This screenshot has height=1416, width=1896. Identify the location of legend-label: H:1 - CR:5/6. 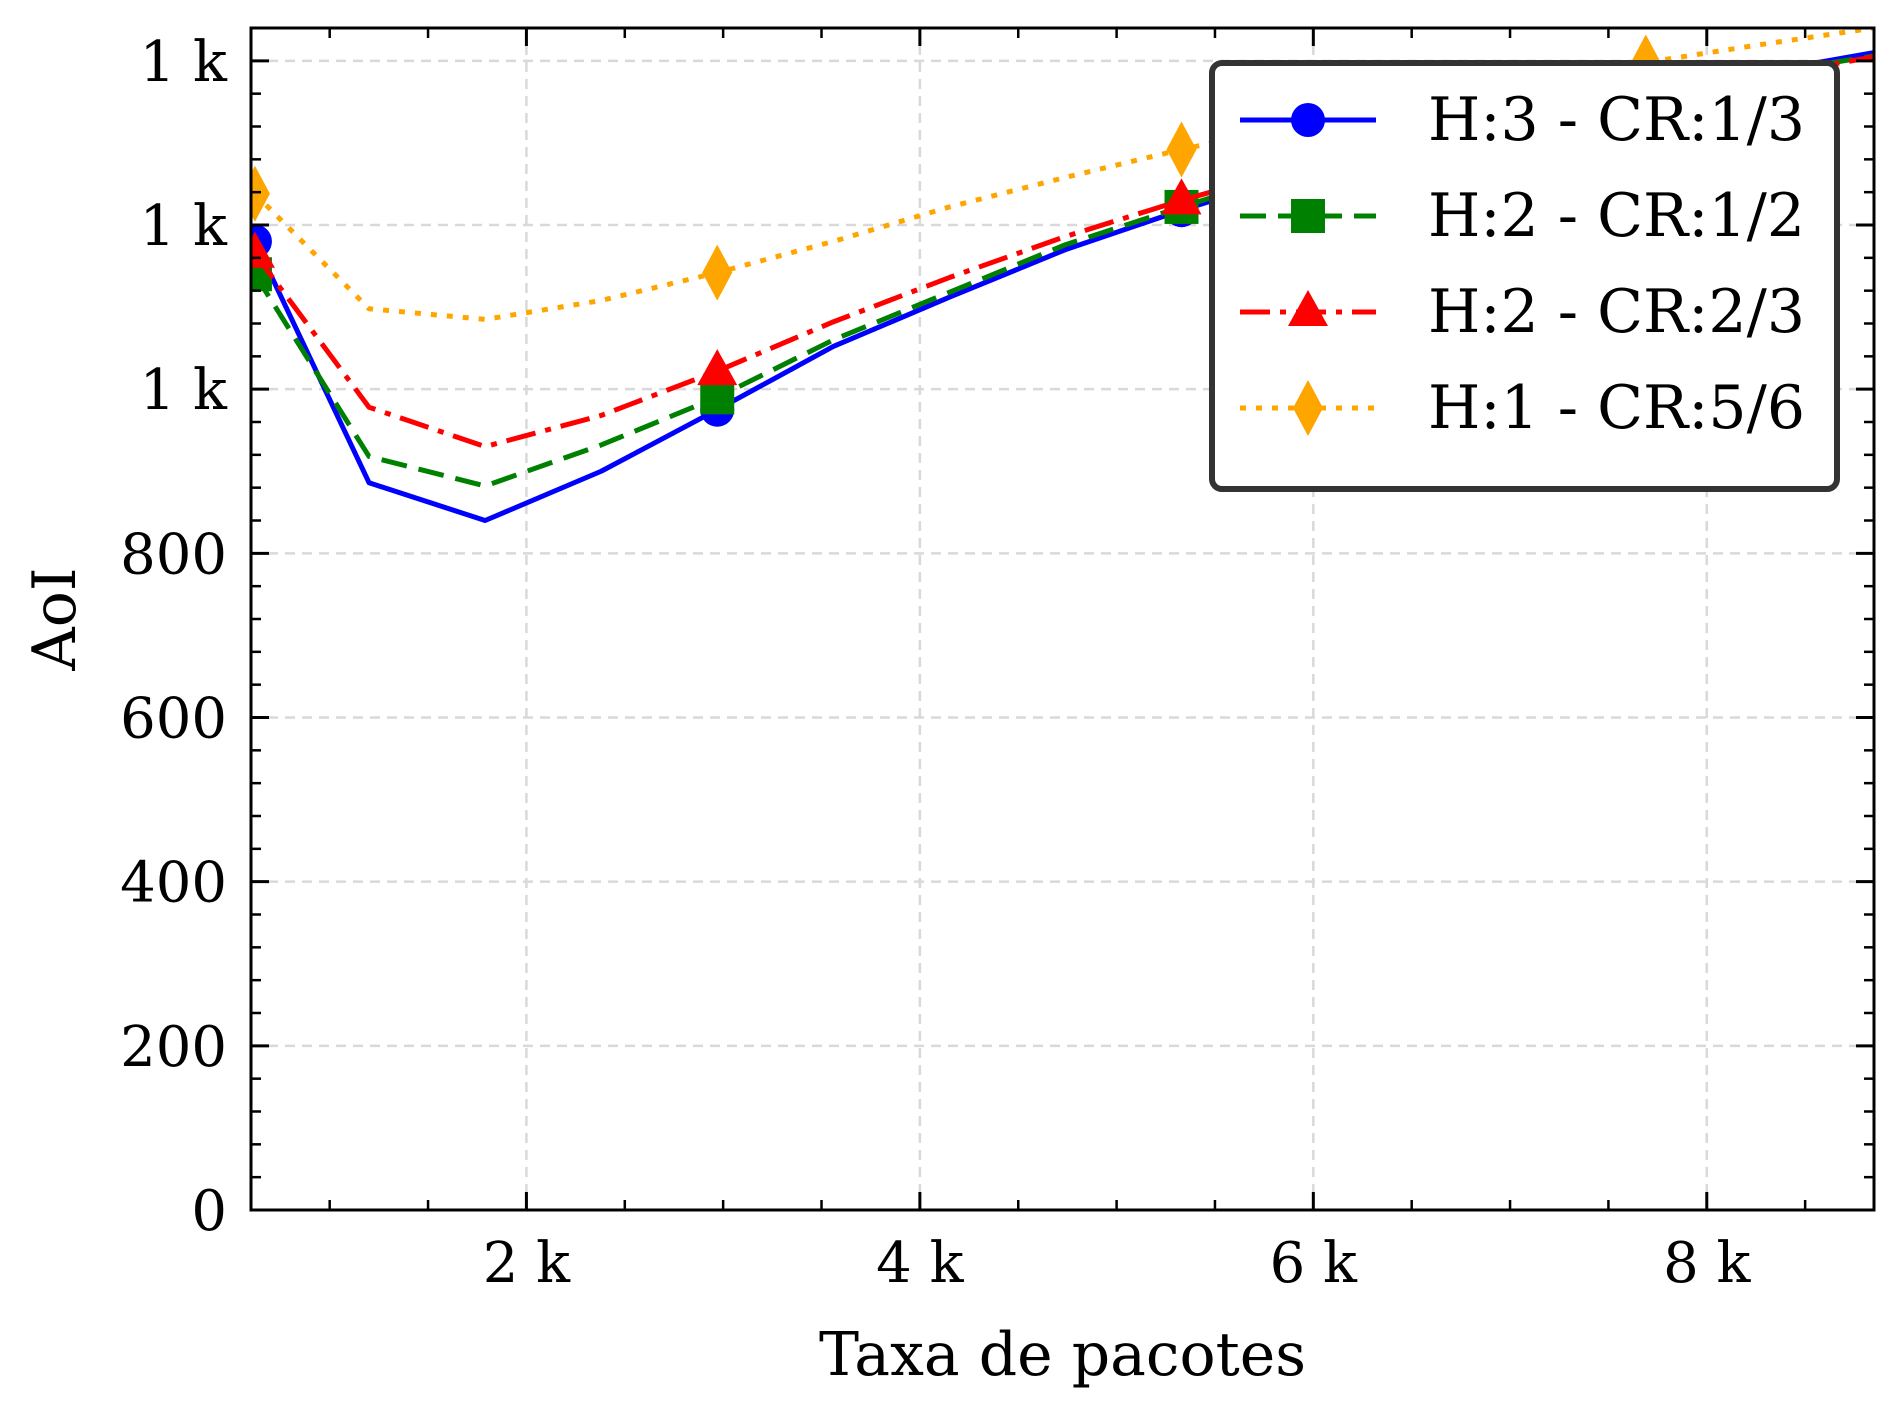
(1616, 408).